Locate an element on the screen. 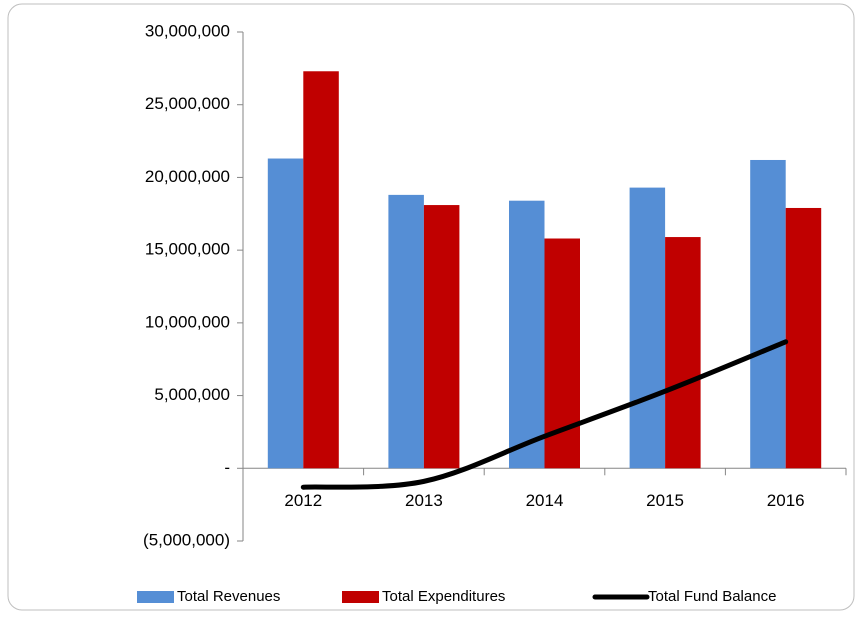 The height and width of the screenshot is (618, 861). y-tick-label: 10,000,000 is located at coordinates (187, 321).